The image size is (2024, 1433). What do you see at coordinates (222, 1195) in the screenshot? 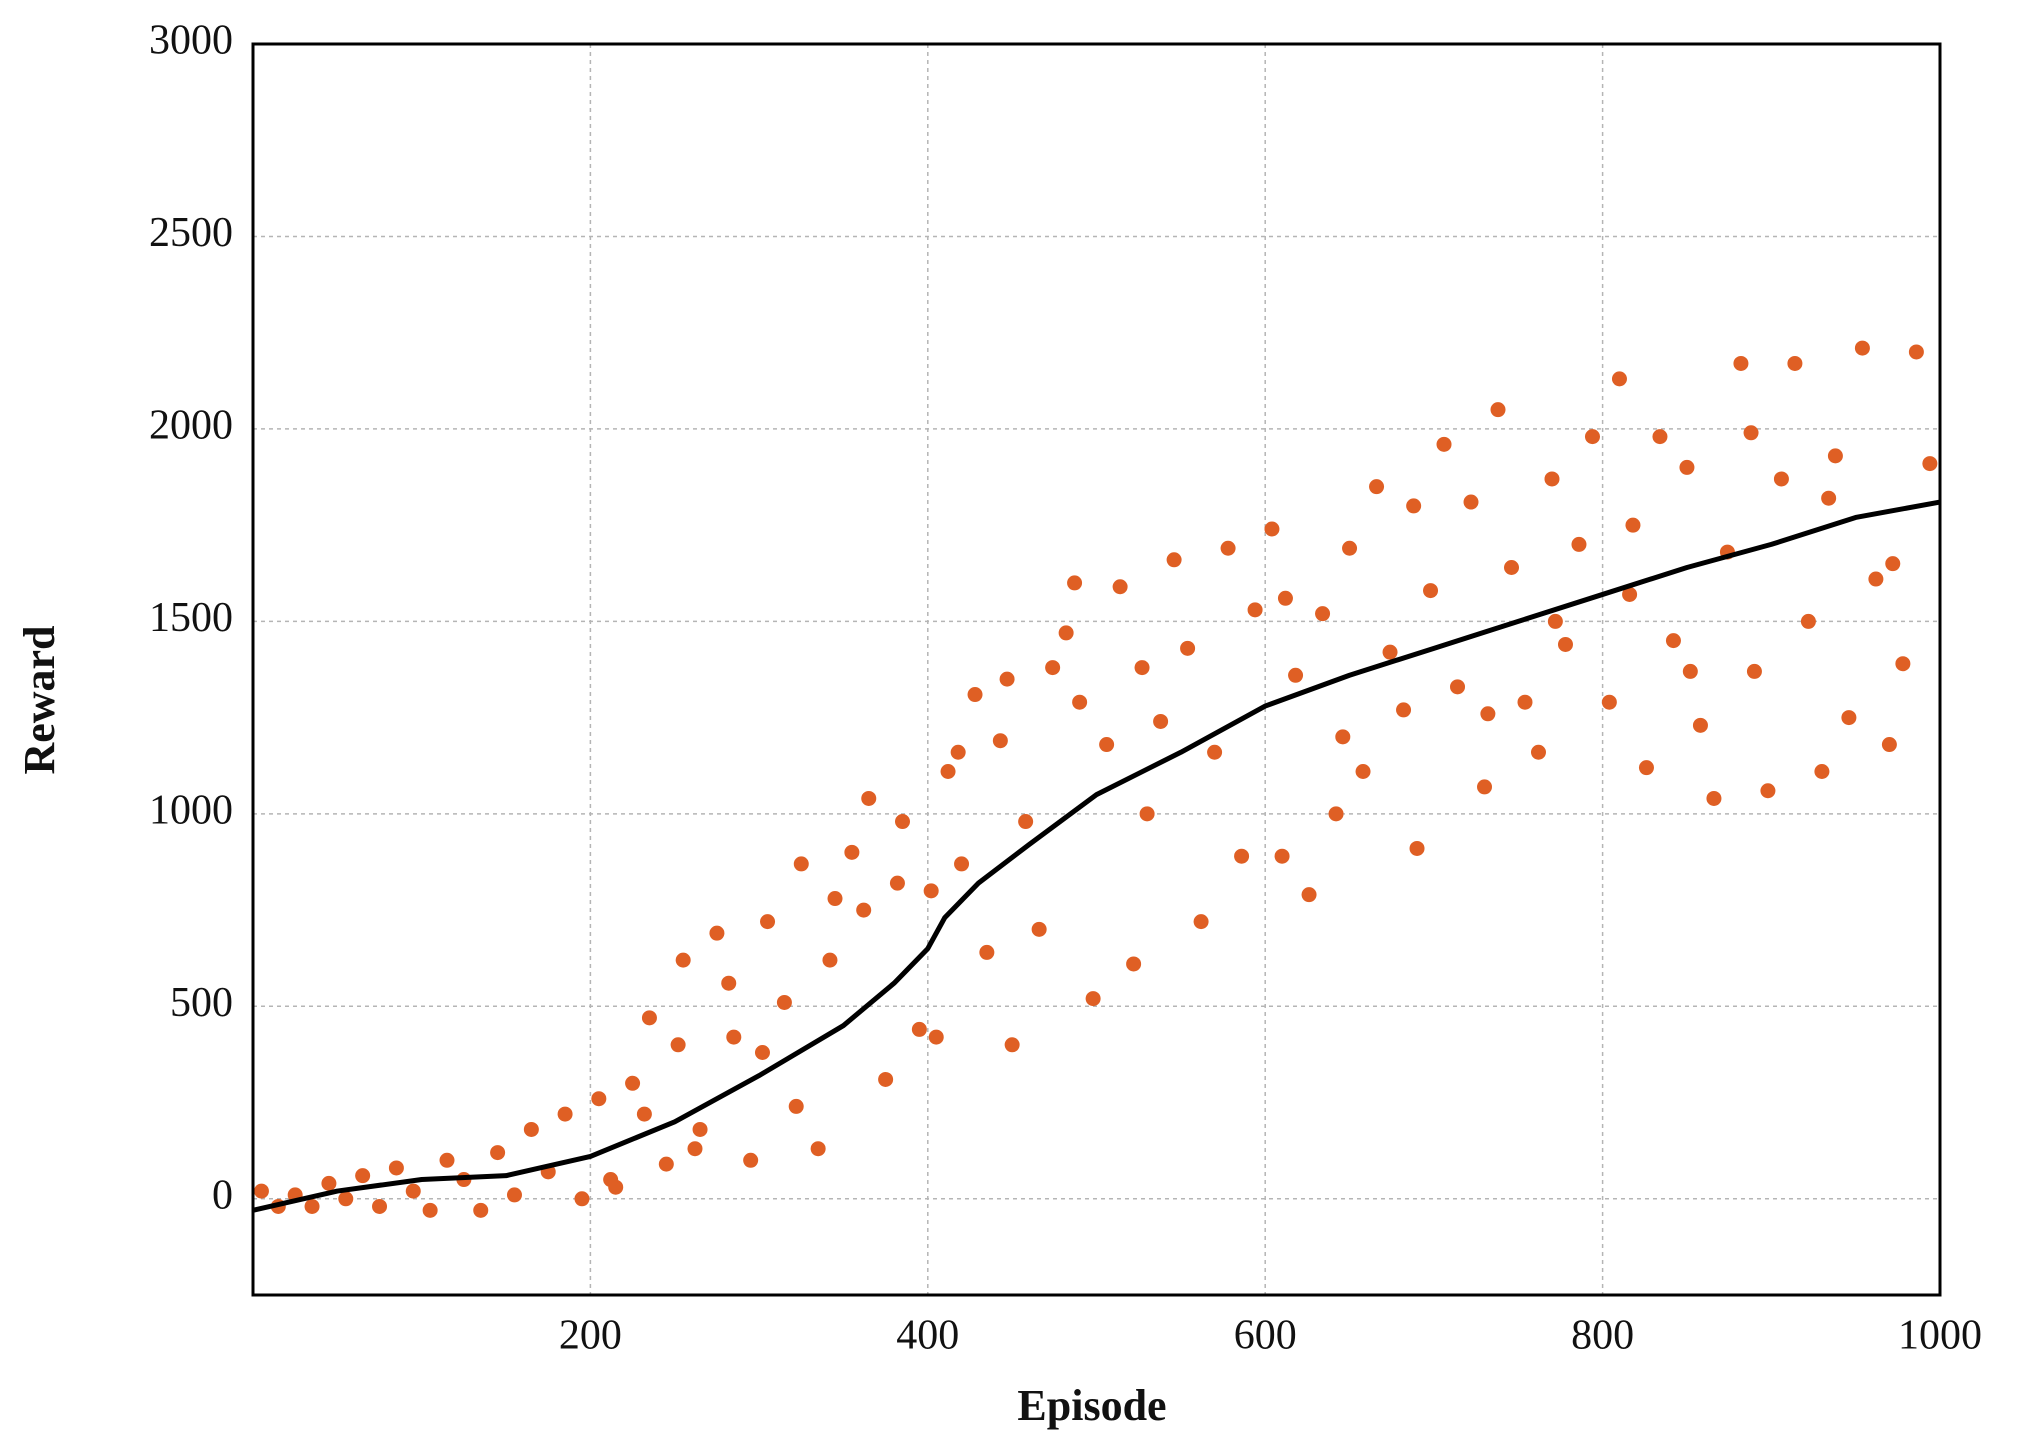
I see `y-tick-label: 0` at bounding box center [222, 1195].